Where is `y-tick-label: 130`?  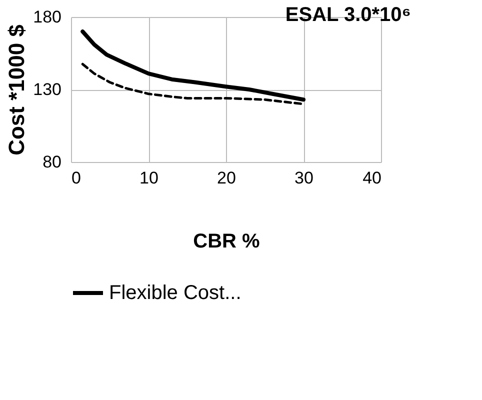
y-tick-label: 130 is located at coordinates (47, 89).